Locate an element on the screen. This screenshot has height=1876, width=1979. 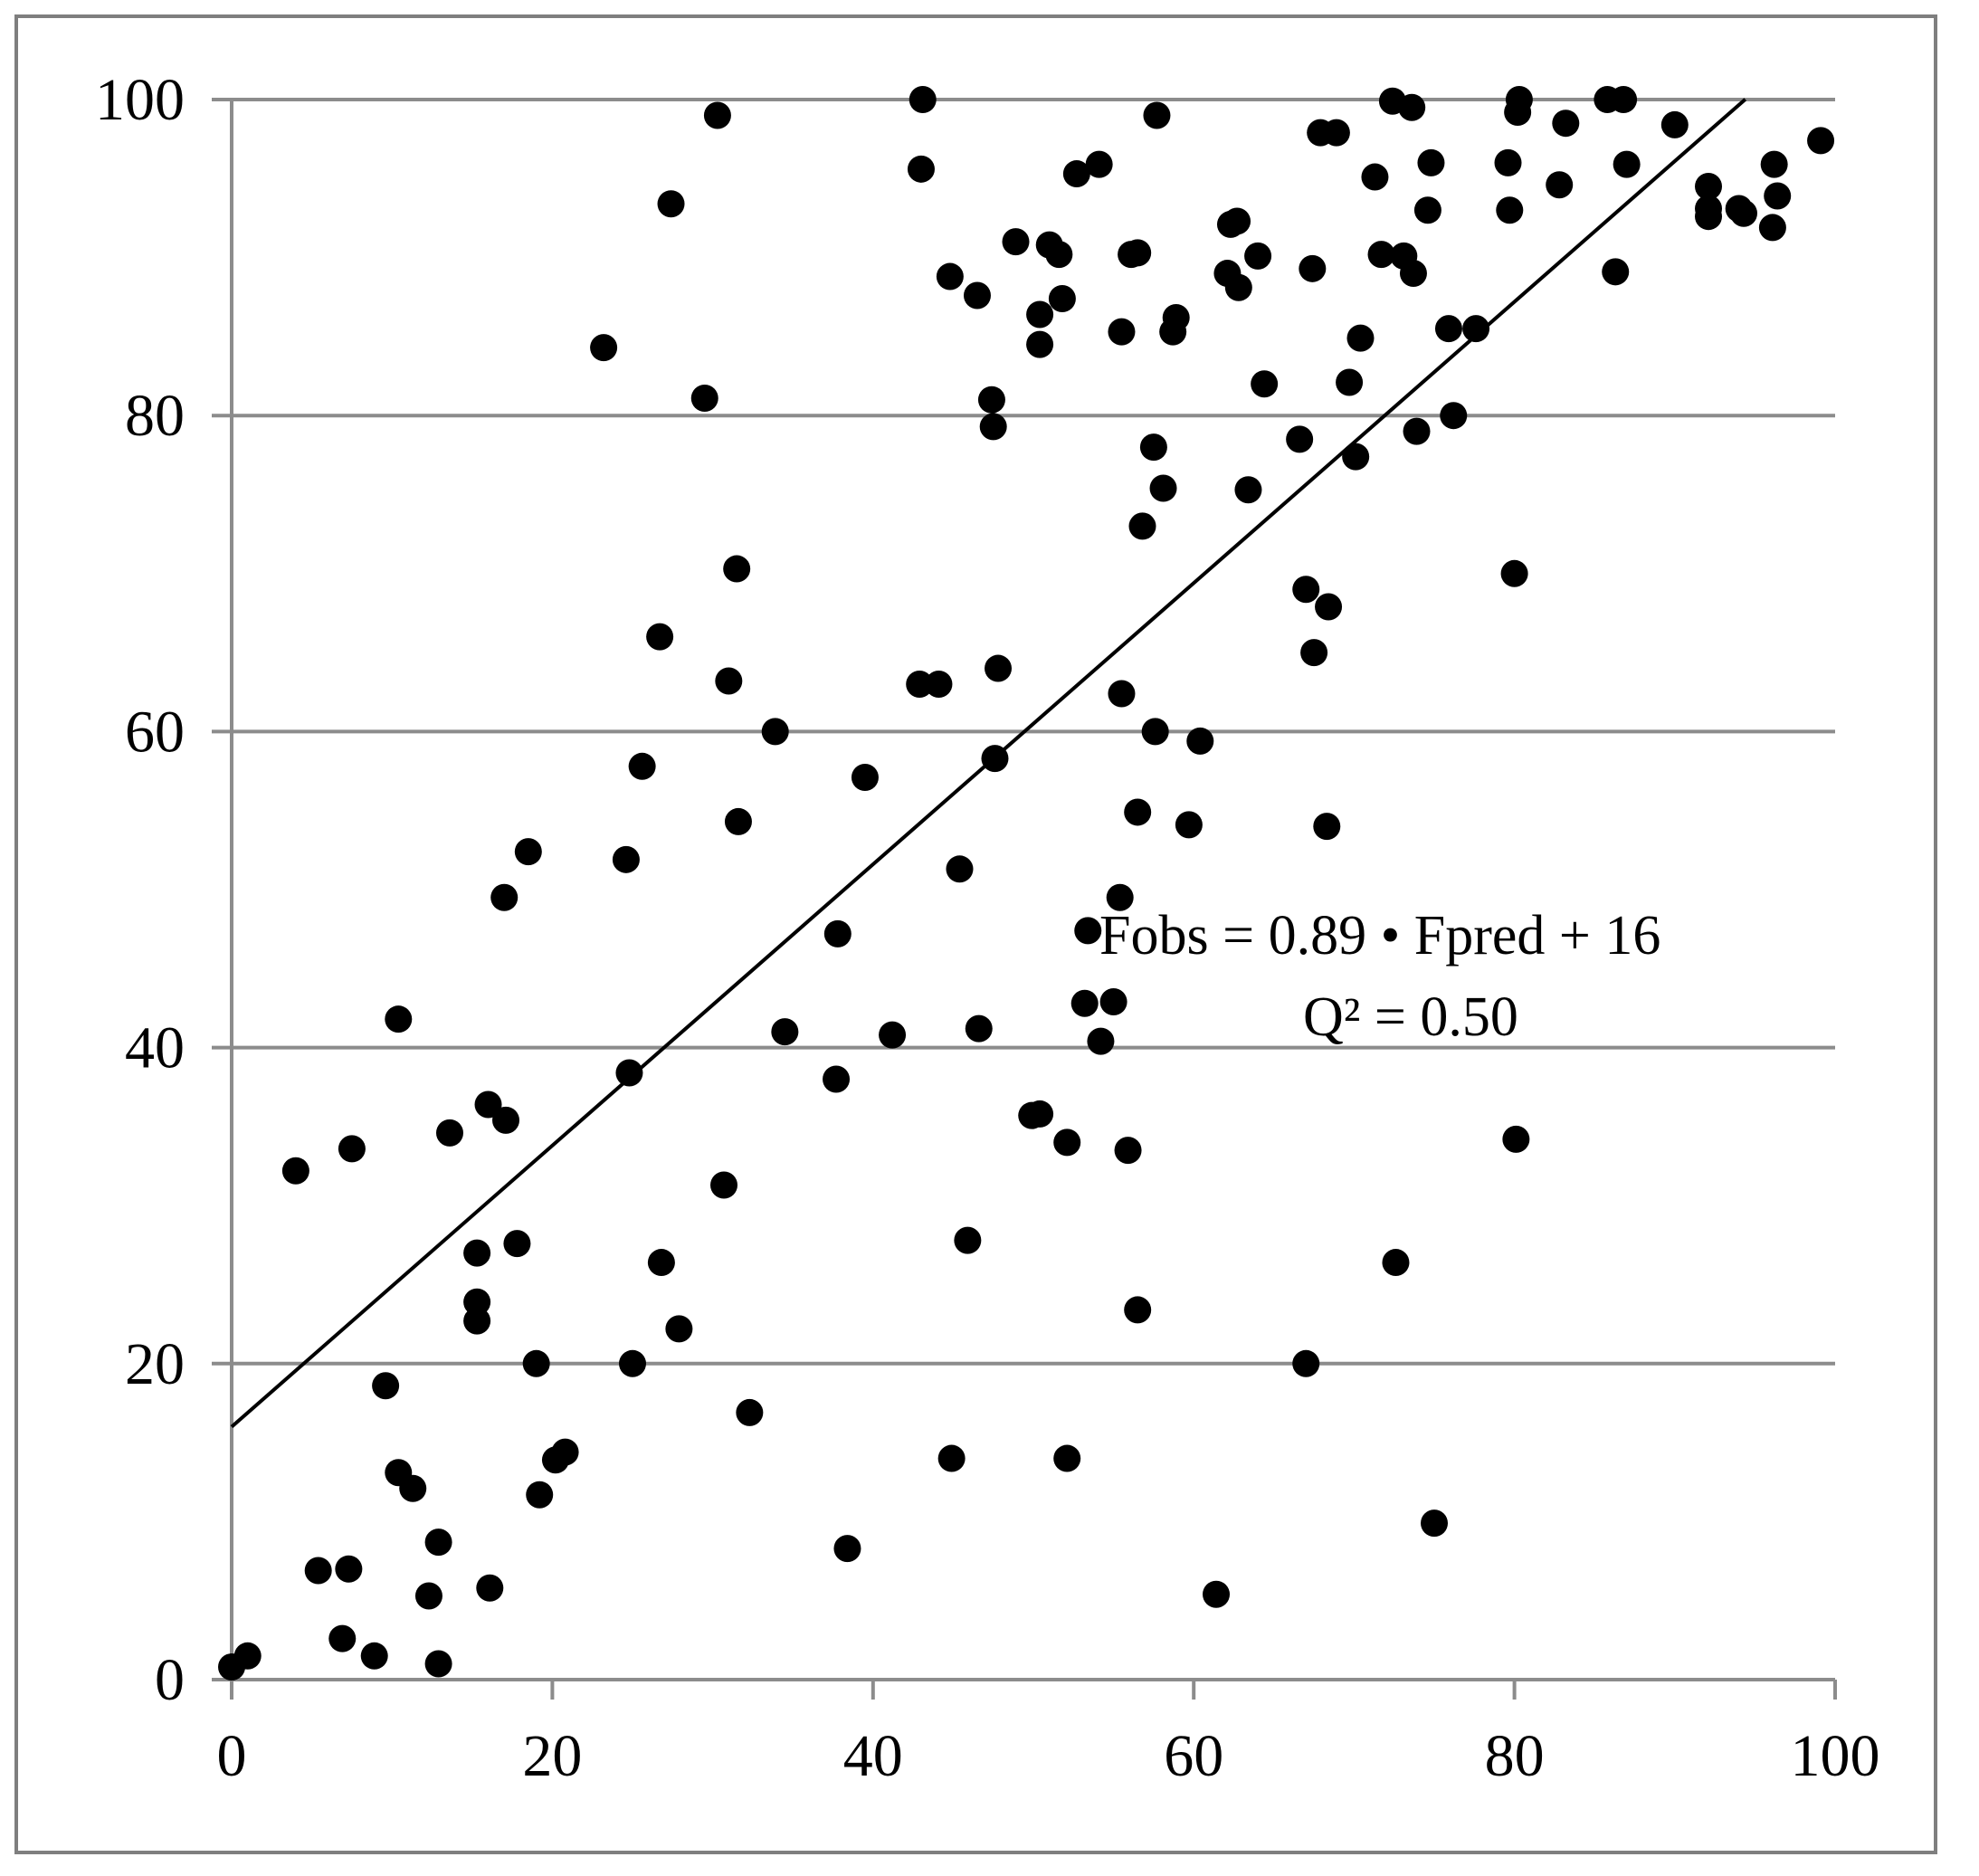
y-tick-label-20: 20 is located at coordinates (155, 1364).